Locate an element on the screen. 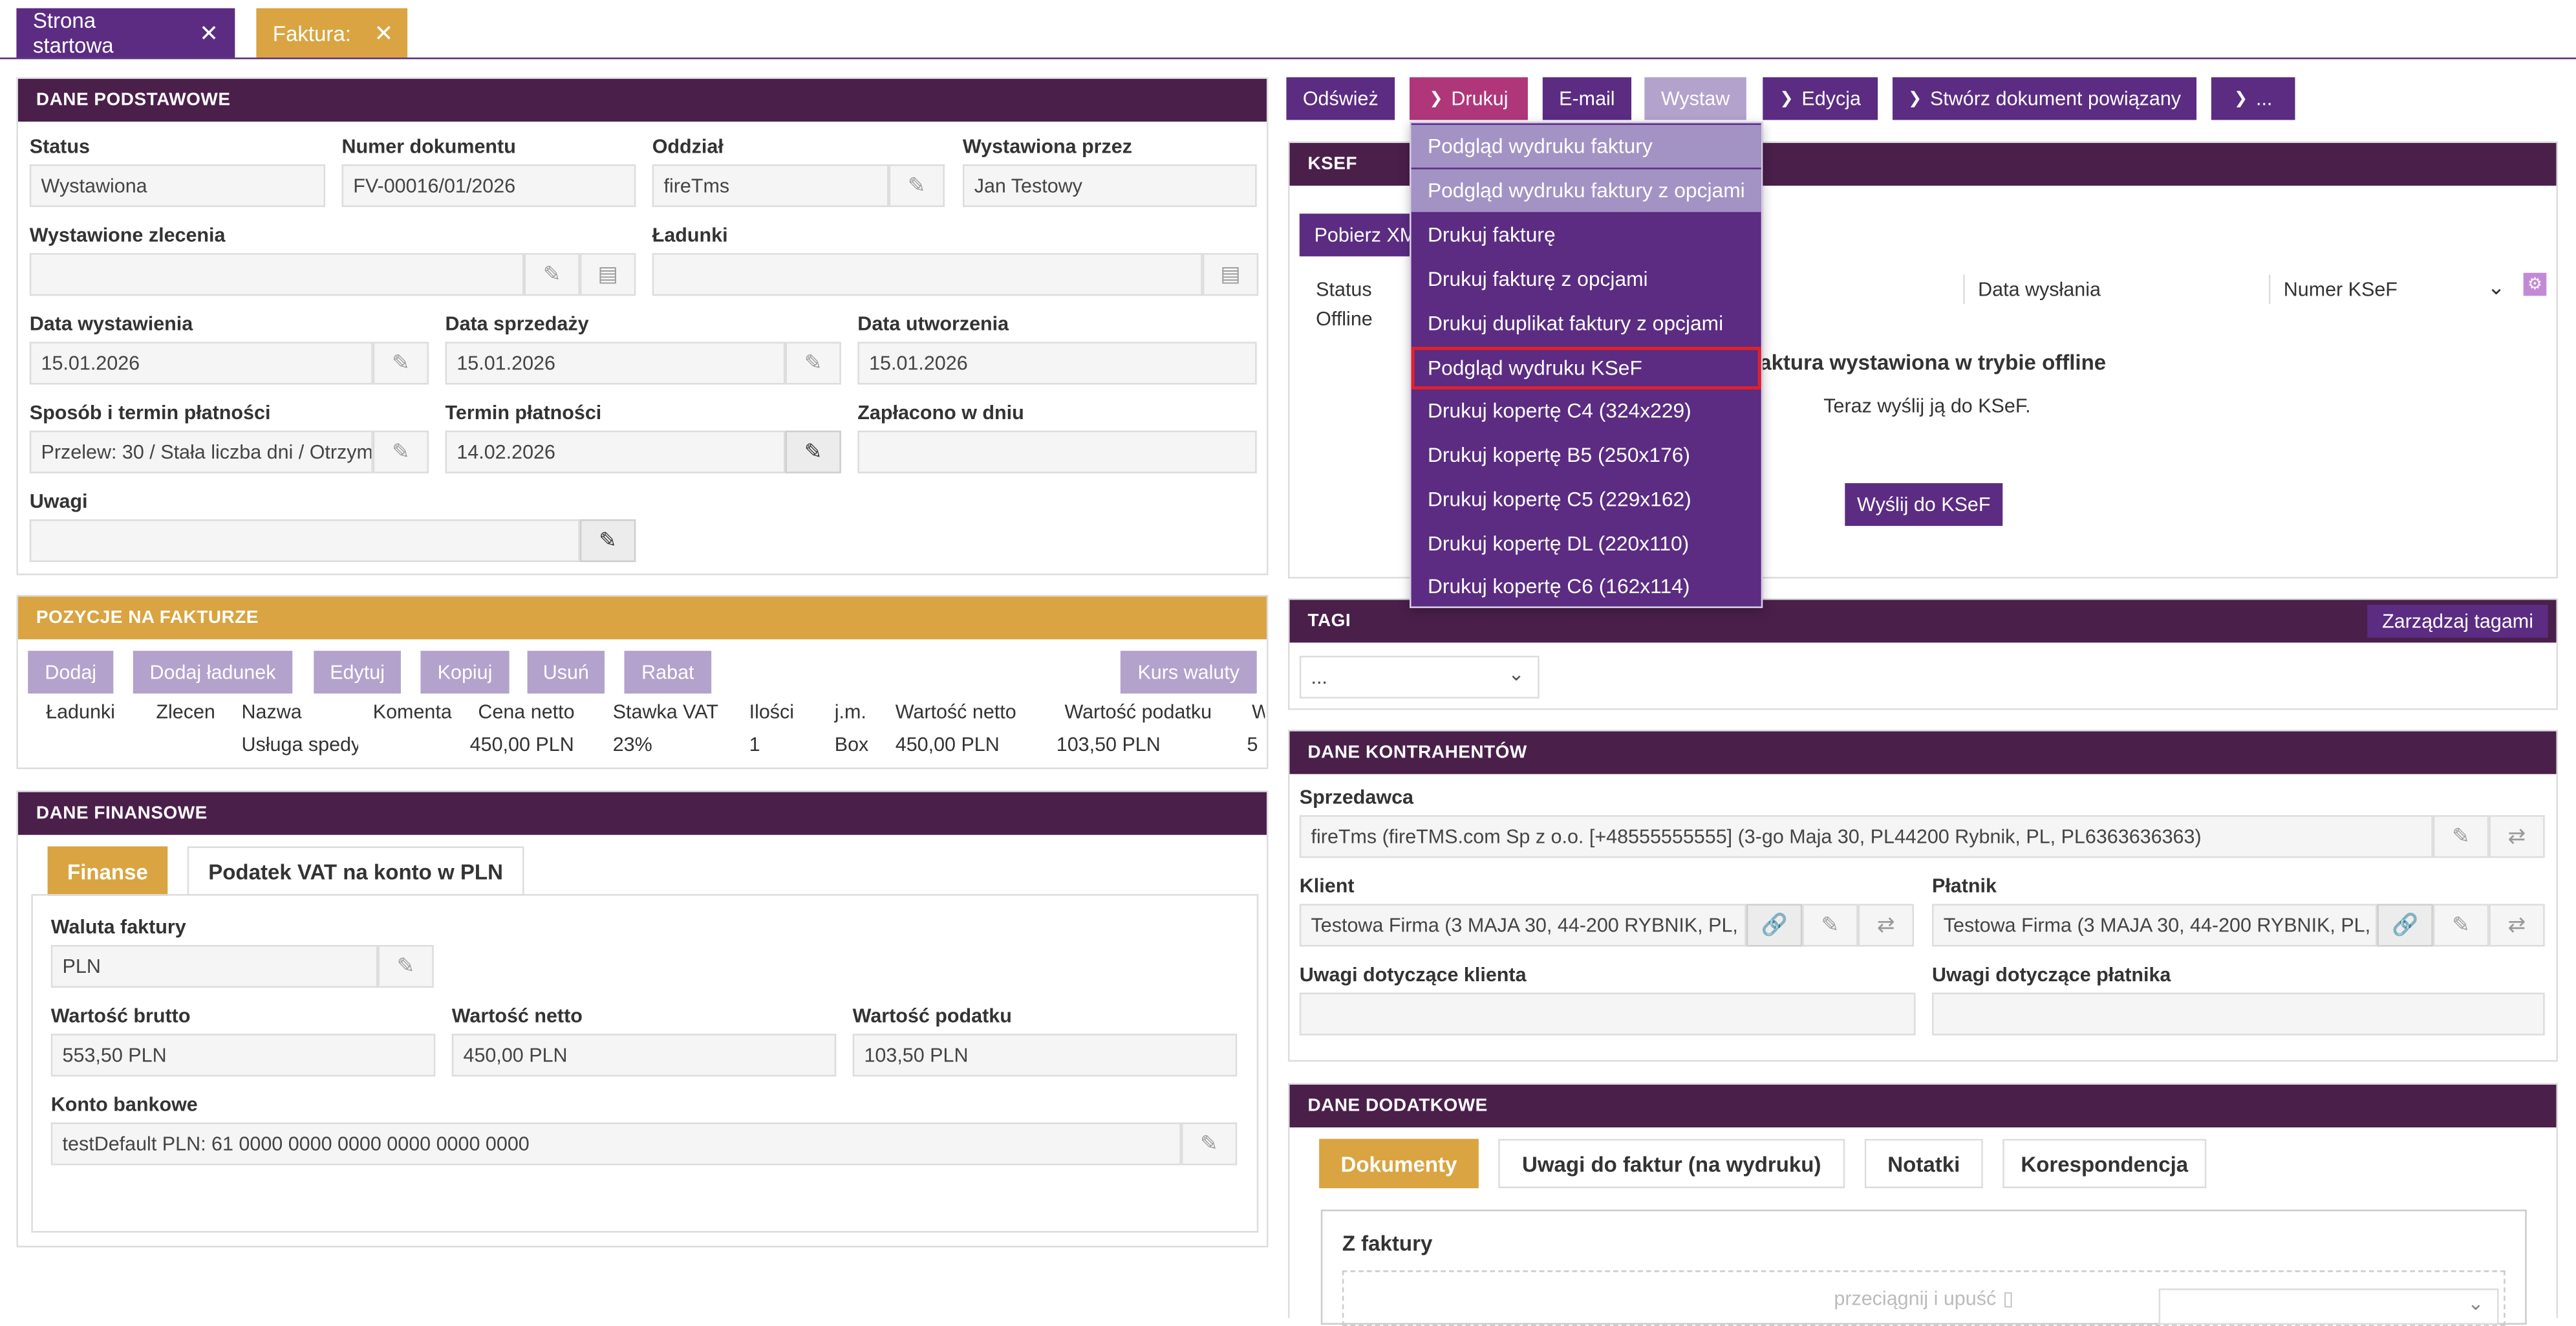 The width and height of the screenshot is (2576, 1326). gross-value-field: 553,50 PLN is located at coordinates (243, 1056).